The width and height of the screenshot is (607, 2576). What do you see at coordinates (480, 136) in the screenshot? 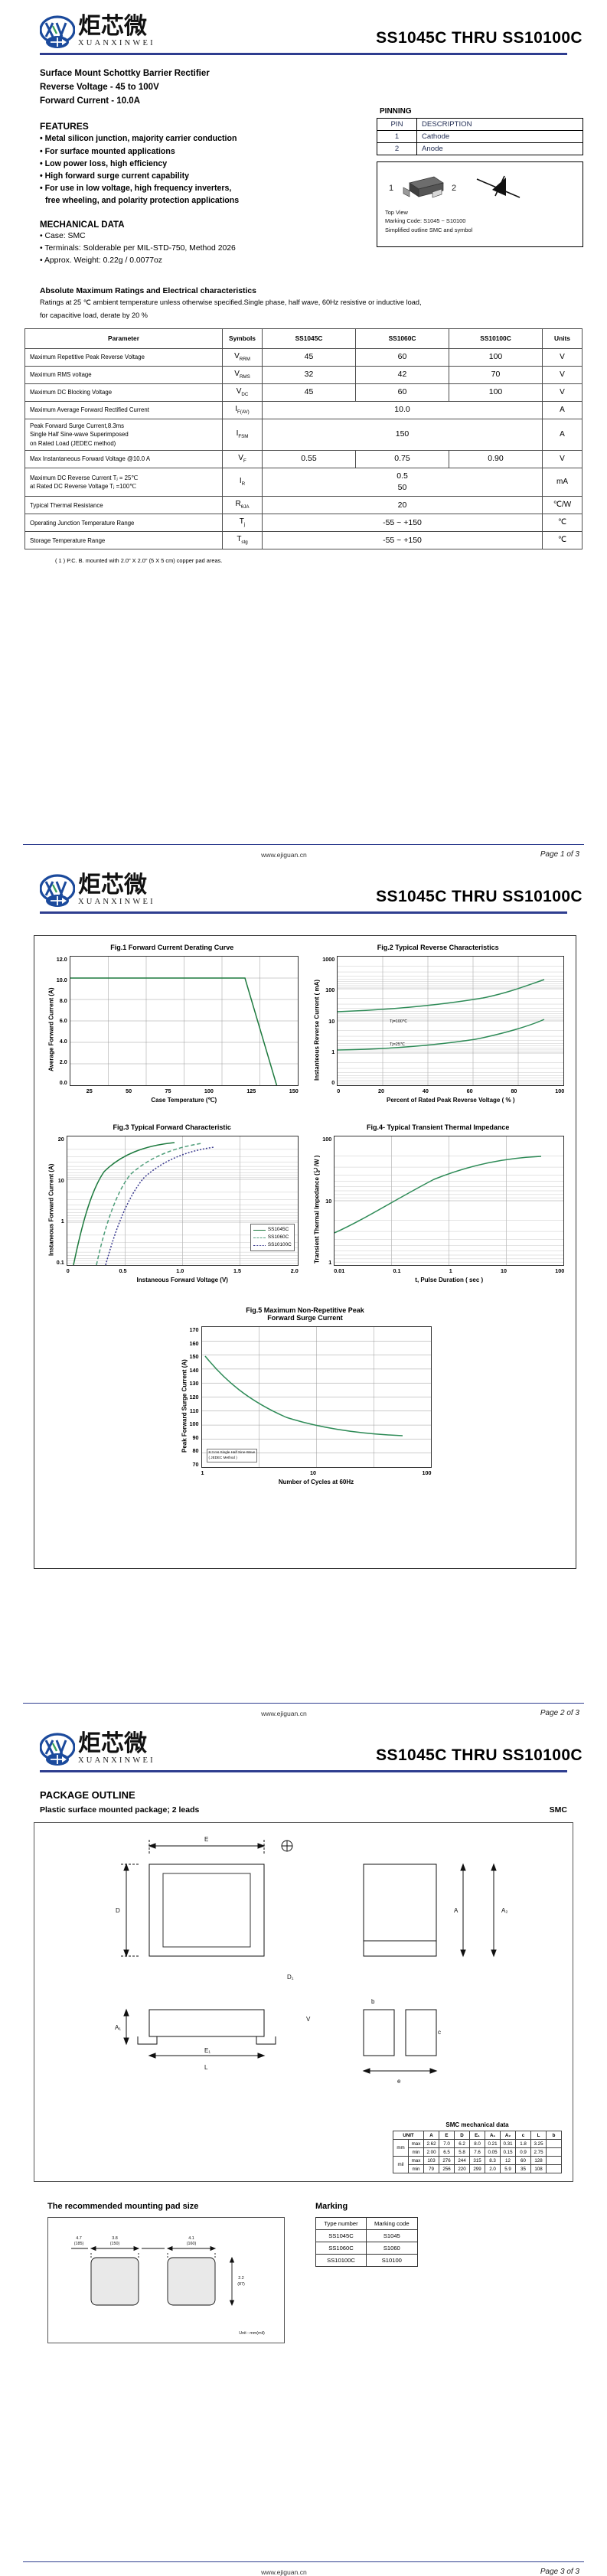
I see `table-row: 1 Cathode` at bounding box center [480, 136].